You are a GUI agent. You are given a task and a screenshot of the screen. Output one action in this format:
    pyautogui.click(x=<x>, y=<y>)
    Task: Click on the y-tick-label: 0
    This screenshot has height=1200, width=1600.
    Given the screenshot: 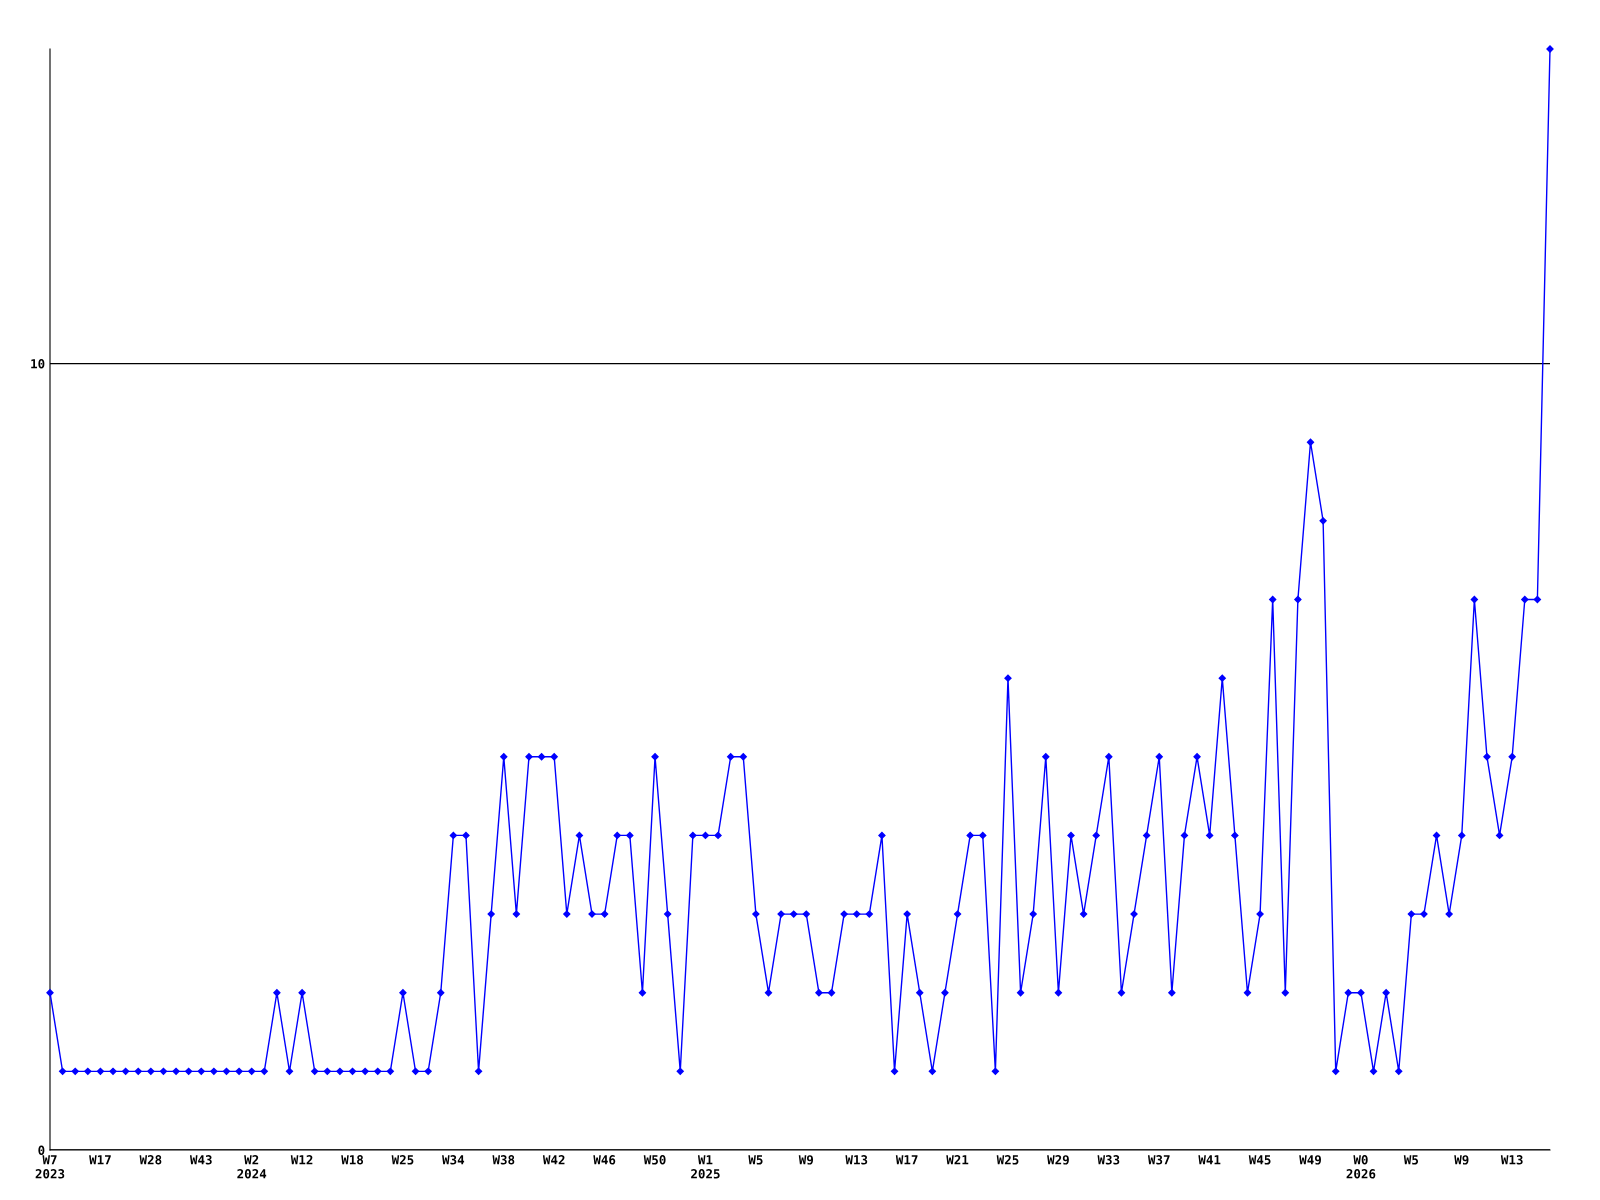 What is the action you would take?
    pyautogui.click(x=41, y=1150)
    